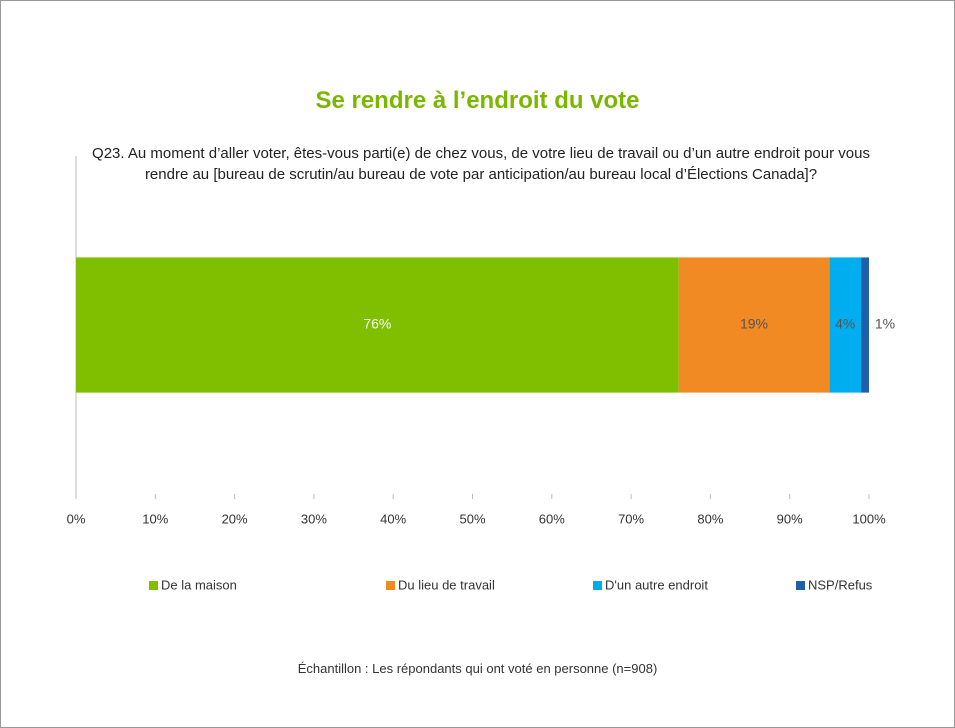 The width and height of the screenshot is (955, 728). Describe the element at coordinates (446, 584) in the screenshot. I see `legend-label: Du lieu de travail` at that location.